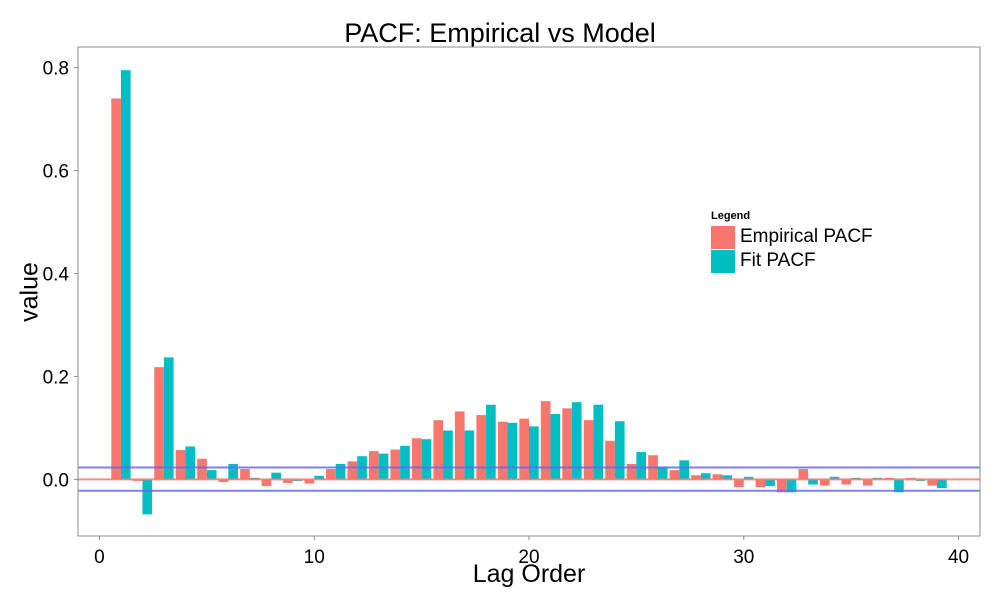  I want to click on y-axis-label: value, so click(29, 292).